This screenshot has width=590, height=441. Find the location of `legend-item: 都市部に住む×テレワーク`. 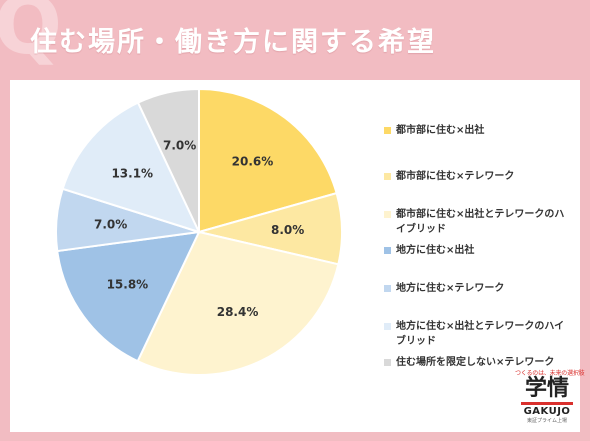

legend-item: 都市部に住む×テレワーク is located at coordinates (477, 176).